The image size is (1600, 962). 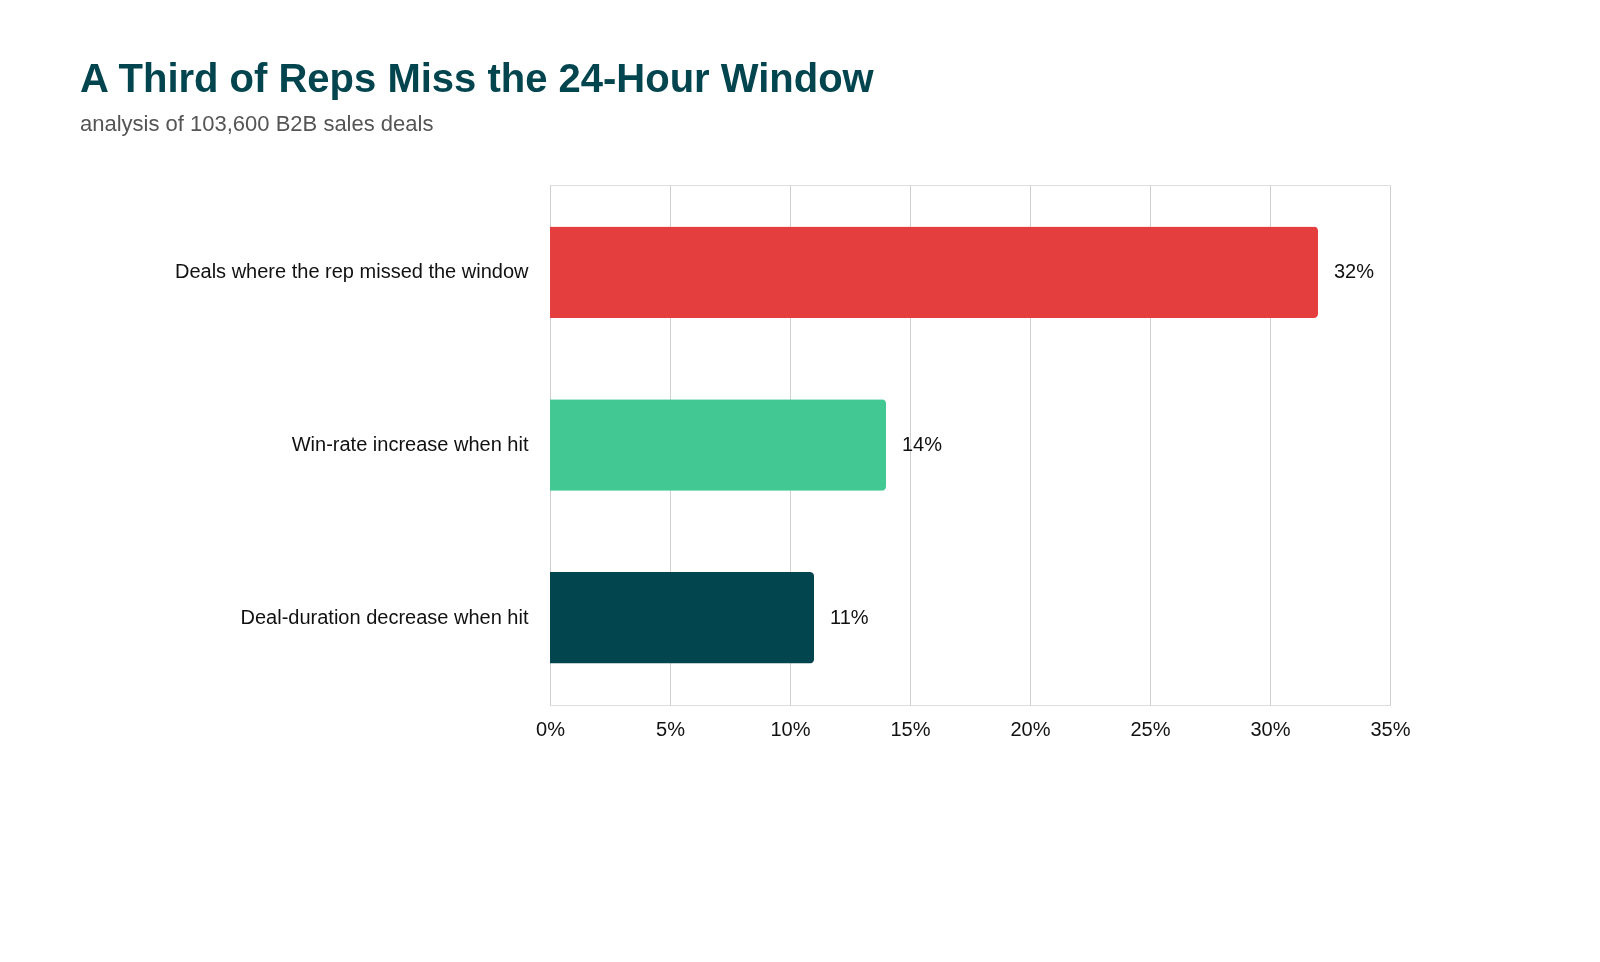 What do you see at coordinates (1150, 728) in the screenshot?
I see `x-tick-label: 25%` at bounding box center [1150, 728].